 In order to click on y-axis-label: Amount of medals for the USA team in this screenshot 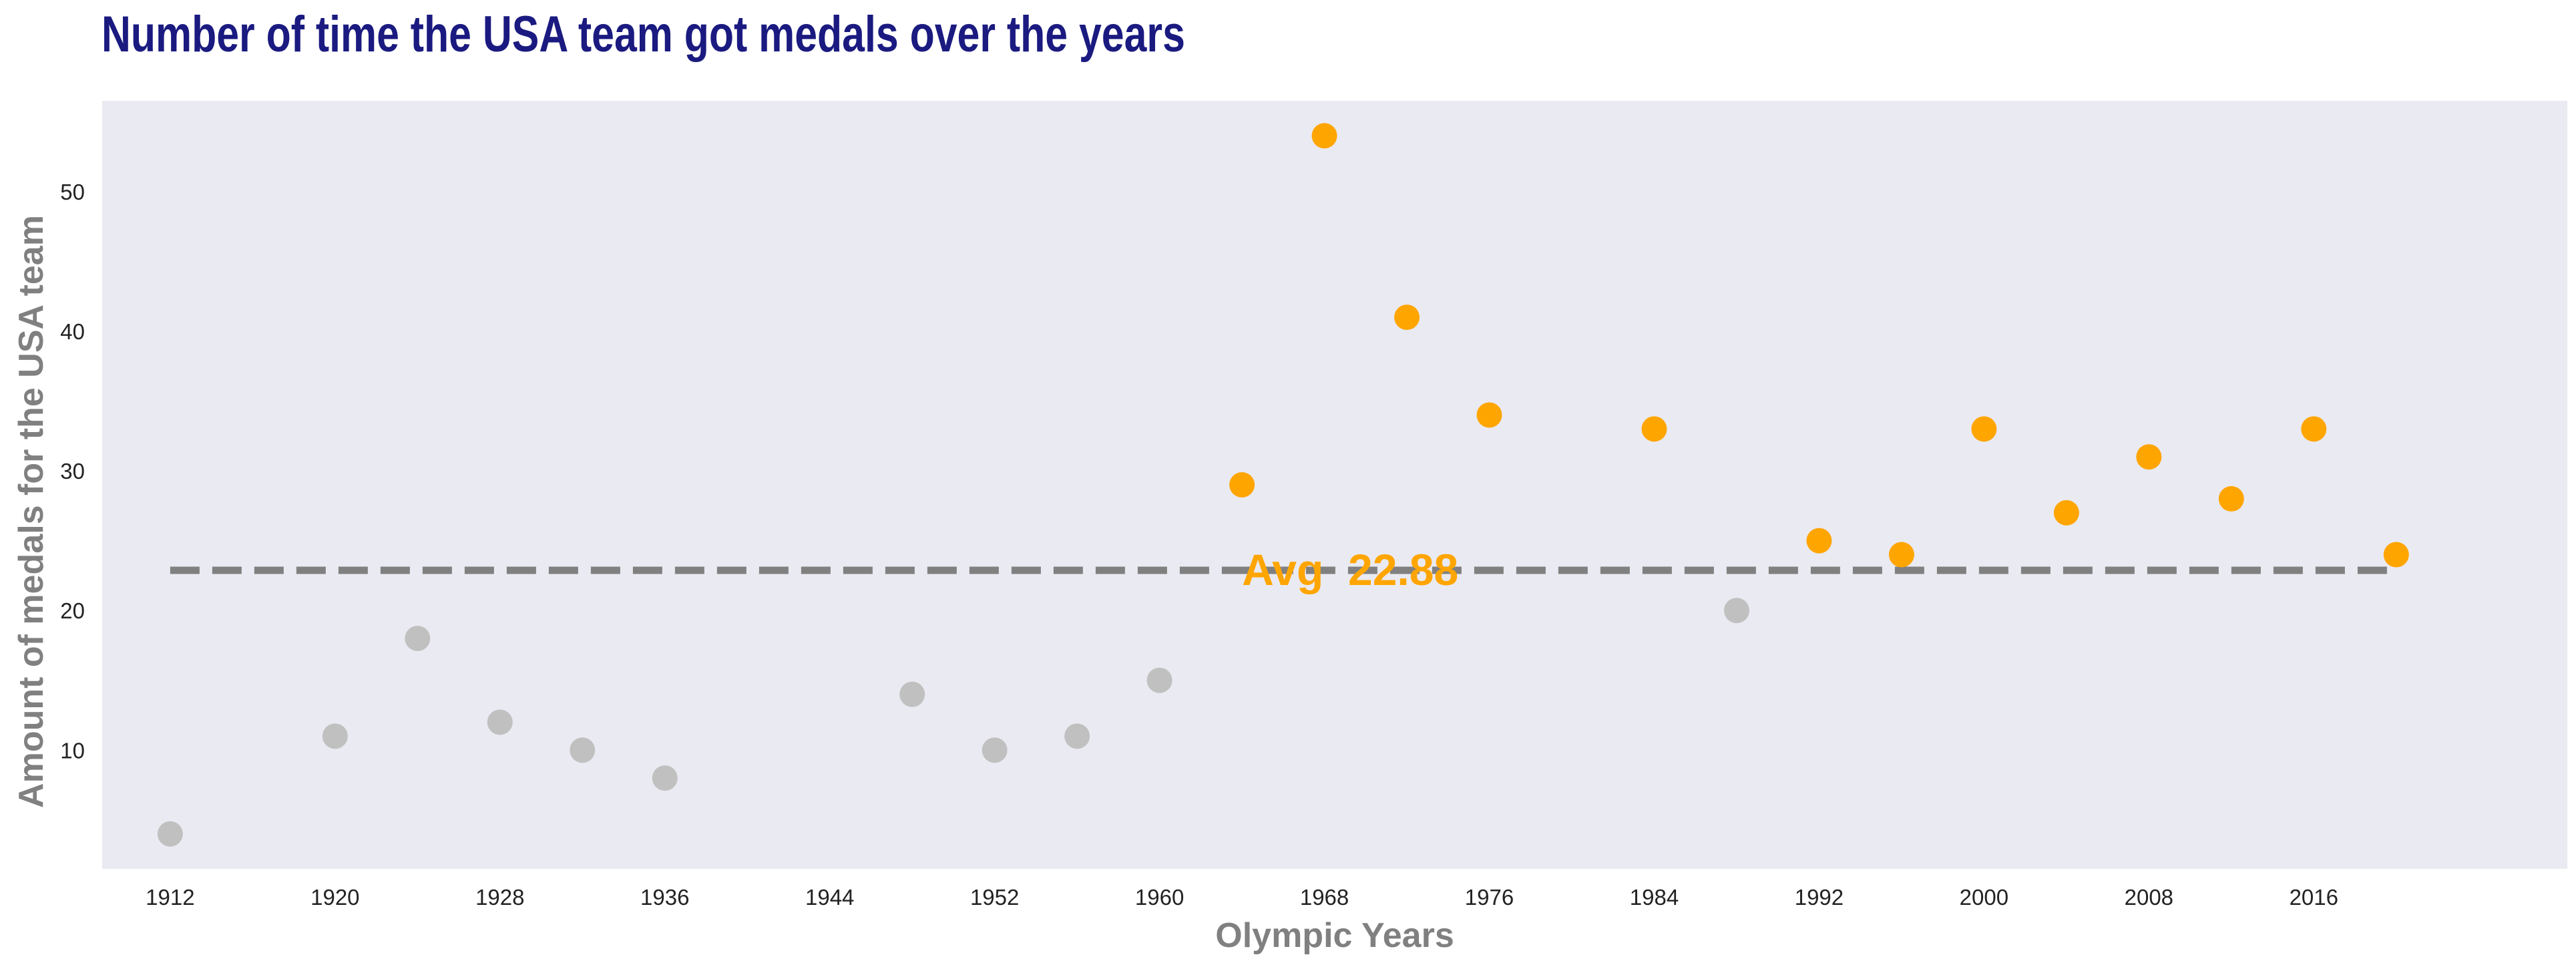, I will do `click(31, 512)`.